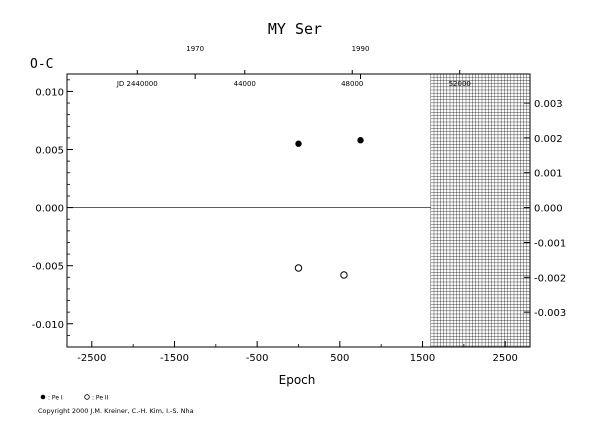 This screenshot has height=425, width=590. I want to click on y-tick-label: -0.005, so click(48, 267).